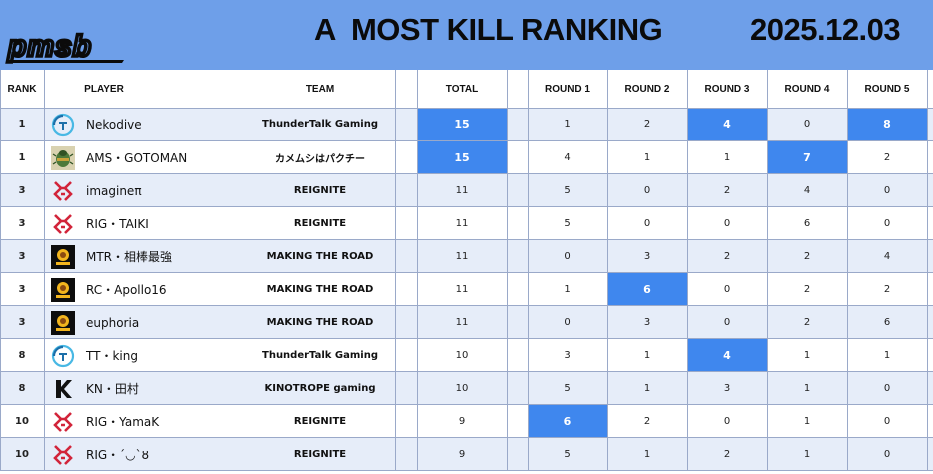 The width and height of the screenshot is (933, 474). I want to click on round-3-kills-cell: 2, so click(727, 190).